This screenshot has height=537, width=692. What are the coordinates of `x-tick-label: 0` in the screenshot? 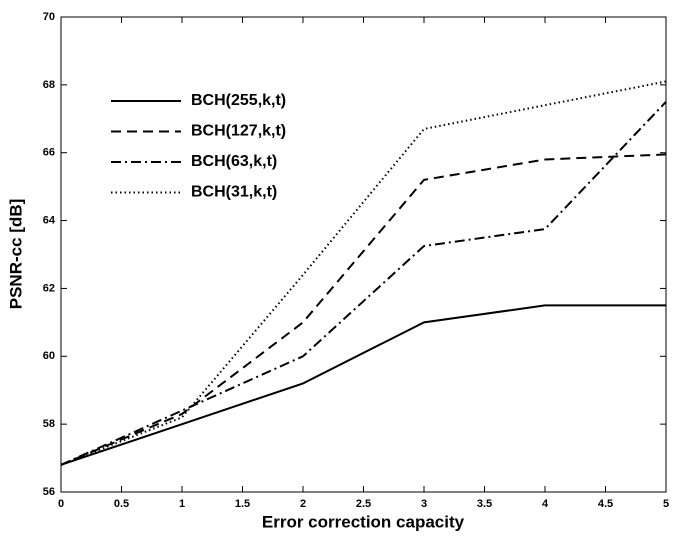 It's located at (61, 504).